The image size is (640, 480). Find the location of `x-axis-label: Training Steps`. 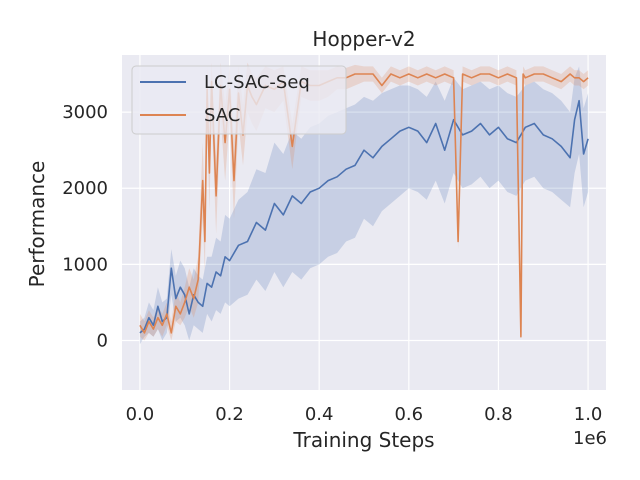

x-axis-label: Training Steps is located at coordinates (363, 440).